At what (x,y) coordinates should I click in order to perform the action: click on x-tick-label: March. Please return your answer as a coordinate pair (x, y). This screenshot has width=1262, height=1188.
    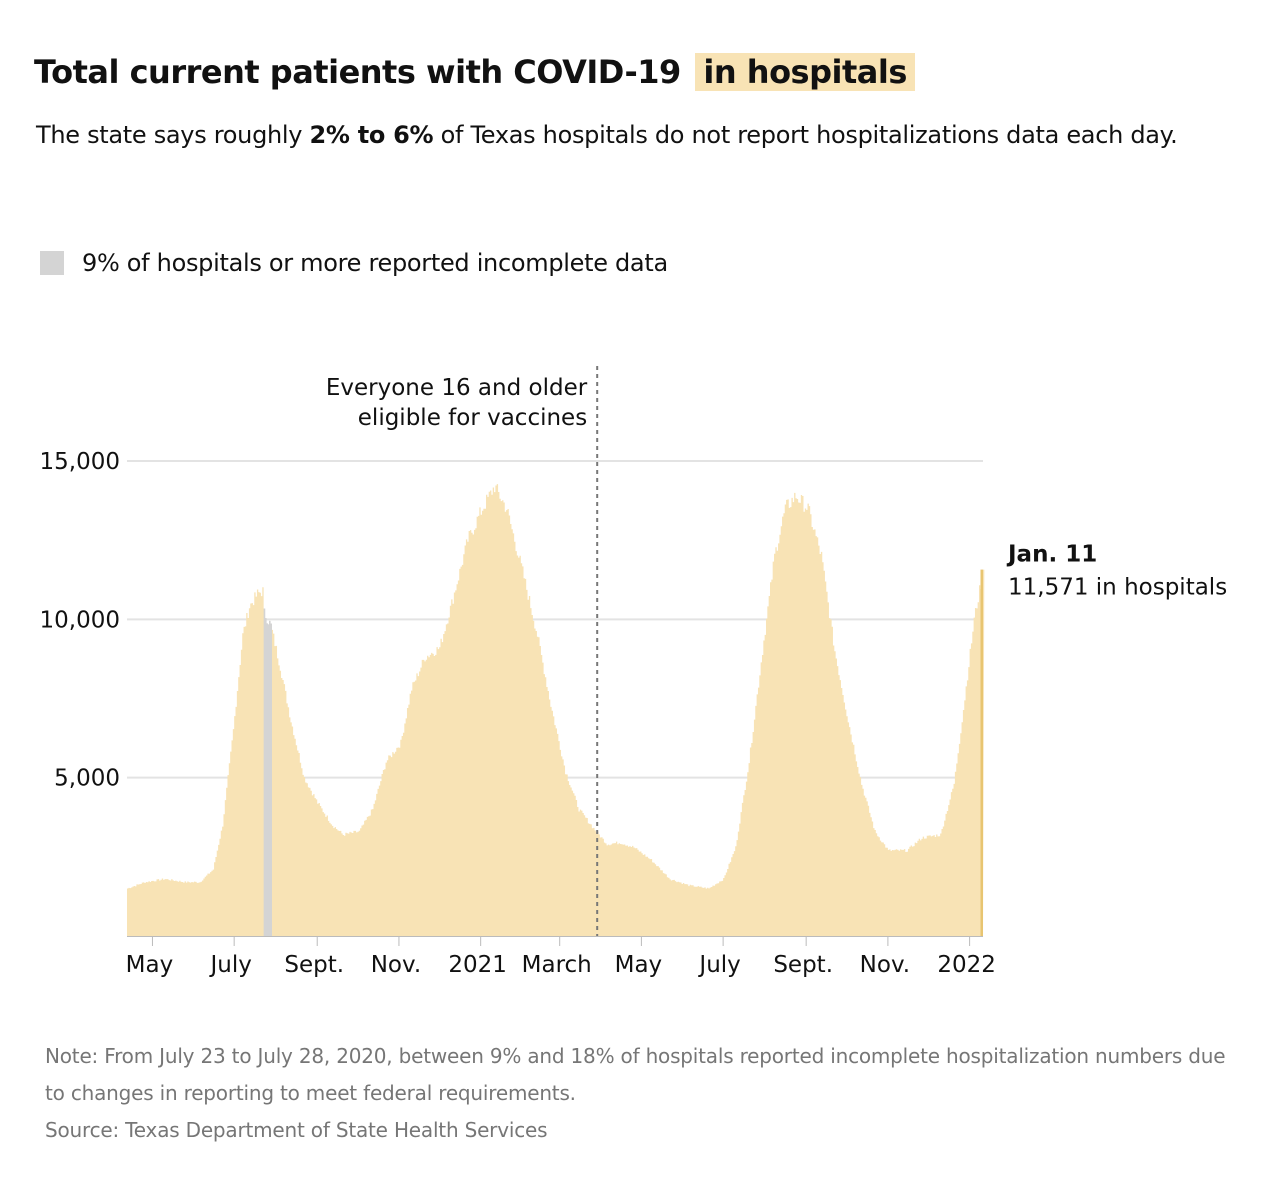
    Looking at the image, I should click on (557, 965).